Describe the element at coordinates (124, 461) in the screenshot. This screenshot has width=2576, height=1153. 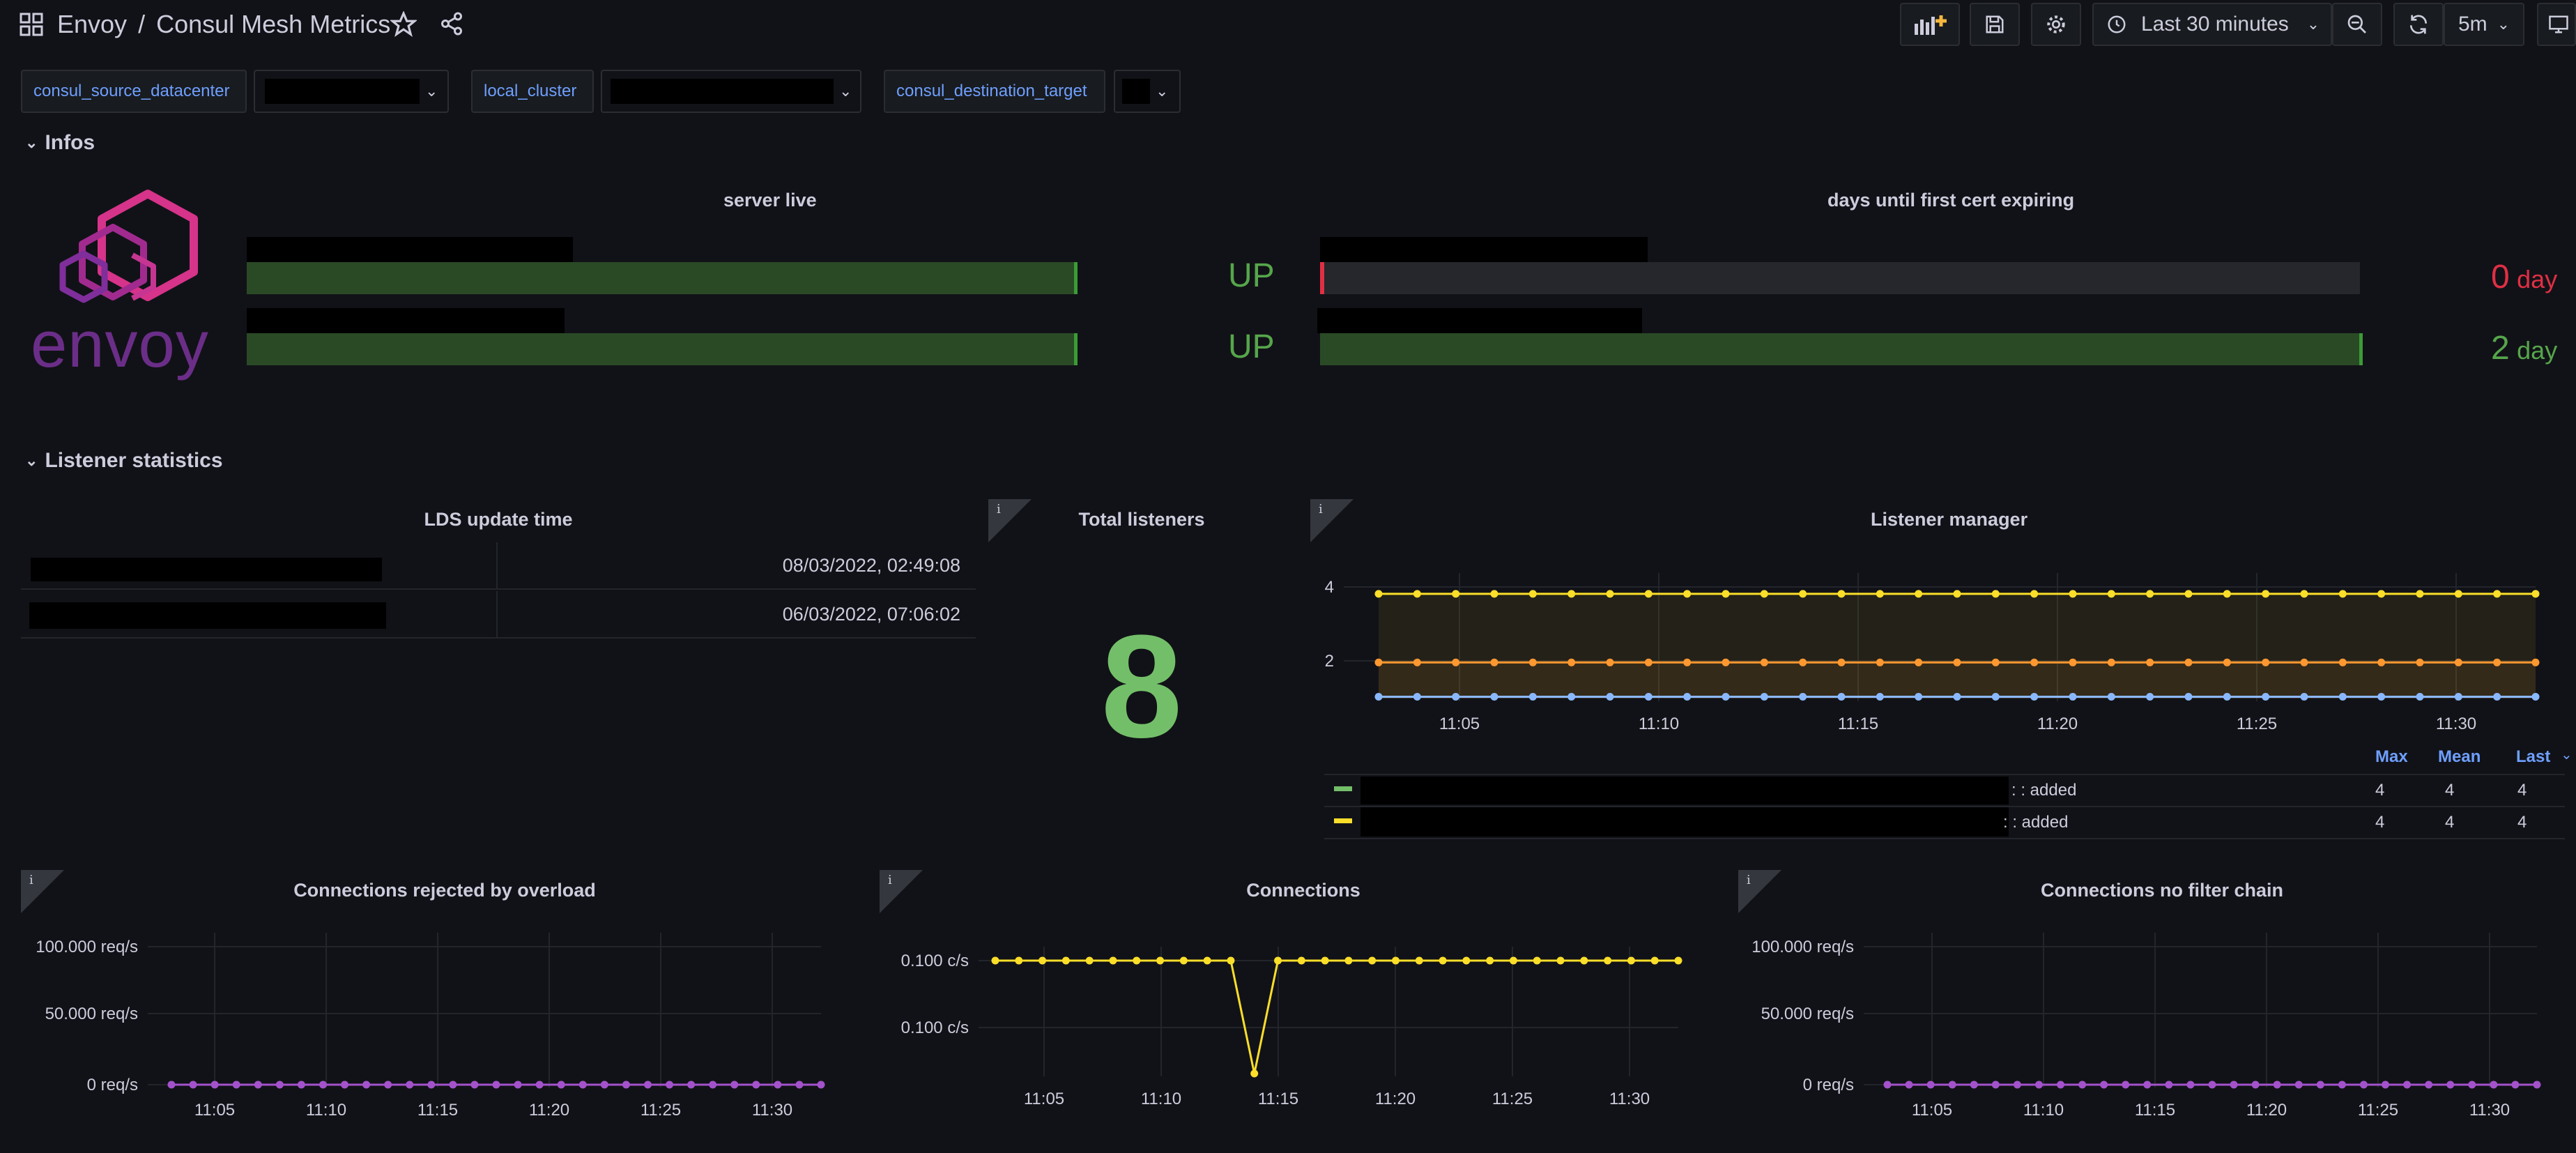
I see `row-listener-statistics: ⌄ Listener statistics` at that location.